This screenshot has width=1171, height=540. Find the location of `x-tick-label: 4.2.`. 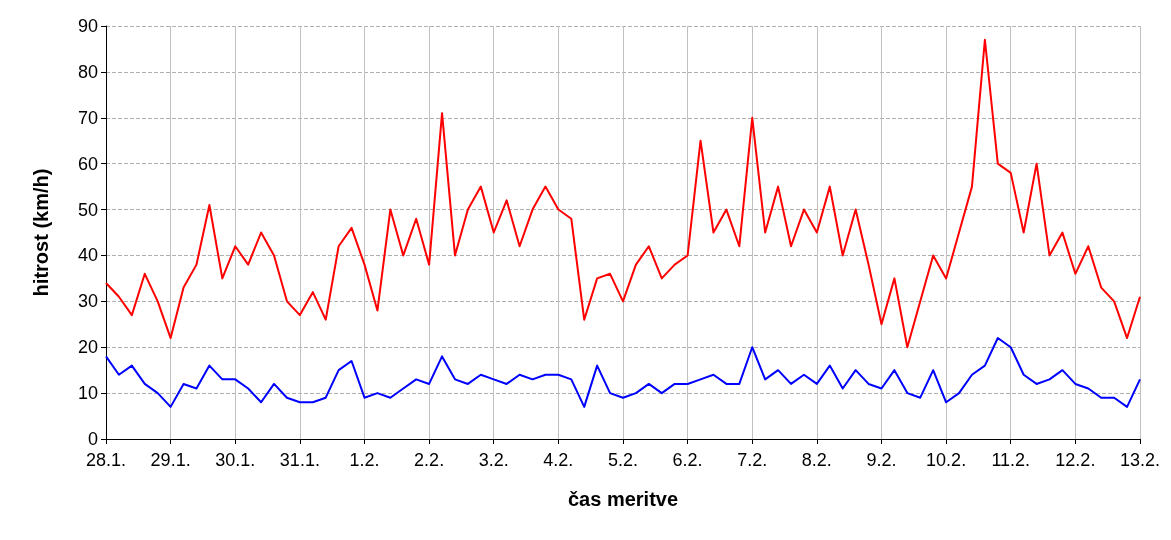

x-tick-label: 4.2. is located at coordinates (558, 460).